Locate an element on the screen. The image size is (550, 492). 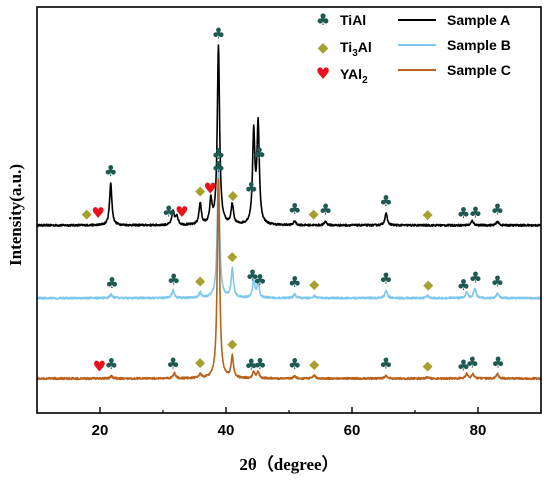
y-axis-label: Intensity(a.u.) is located at coordinates (15, 215).